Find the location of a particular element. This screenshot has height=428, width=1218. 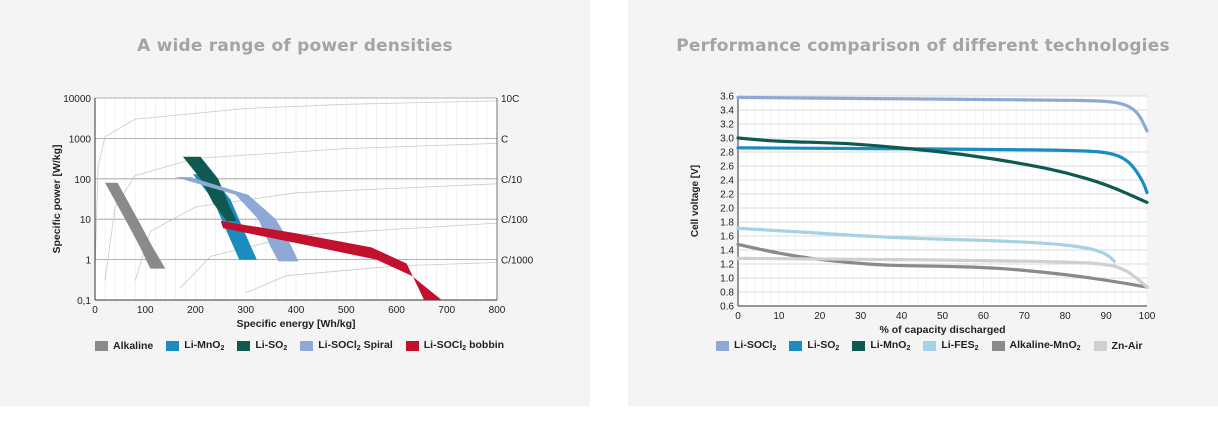

legend-label: Alkaline is located at coordinates (133, 345).